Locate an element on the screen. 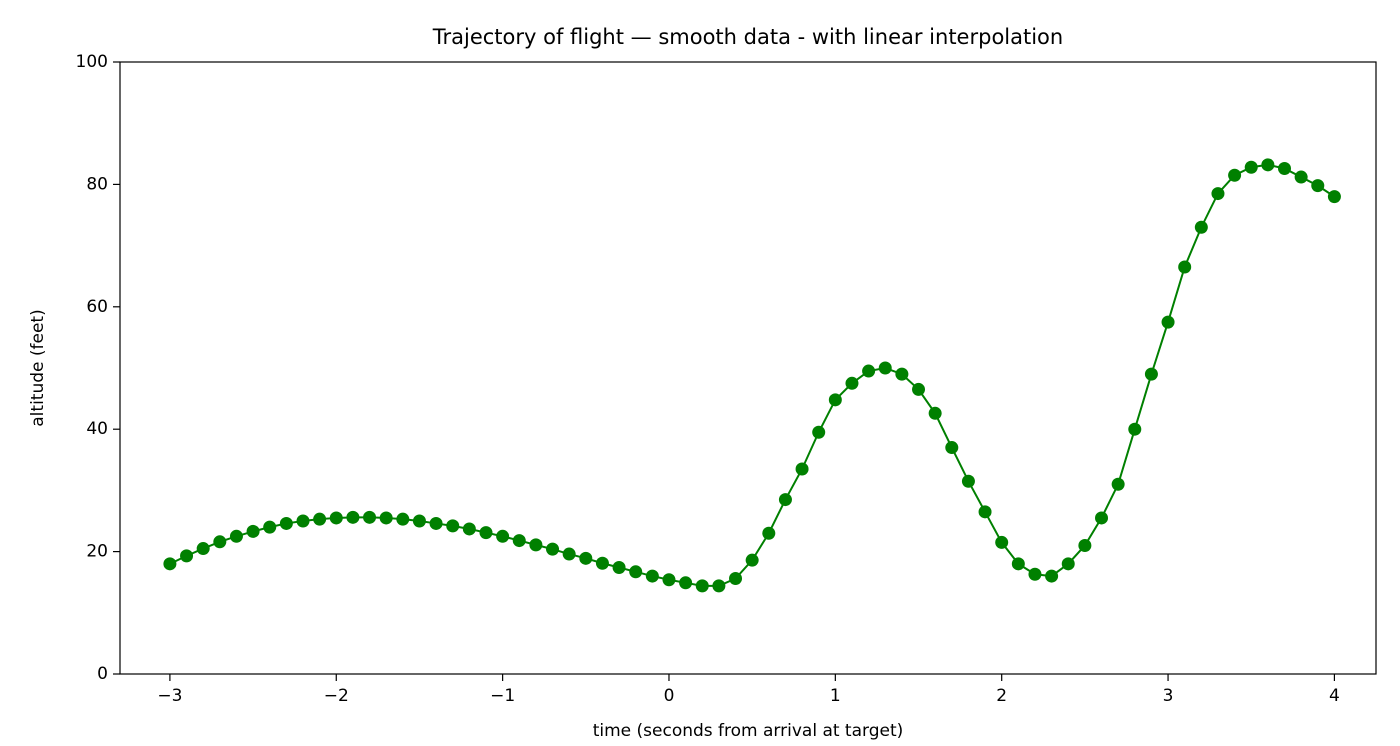 This screenshot has width=1400, height=746. y-tick-label: 0 is located at coordinates (102, 674).